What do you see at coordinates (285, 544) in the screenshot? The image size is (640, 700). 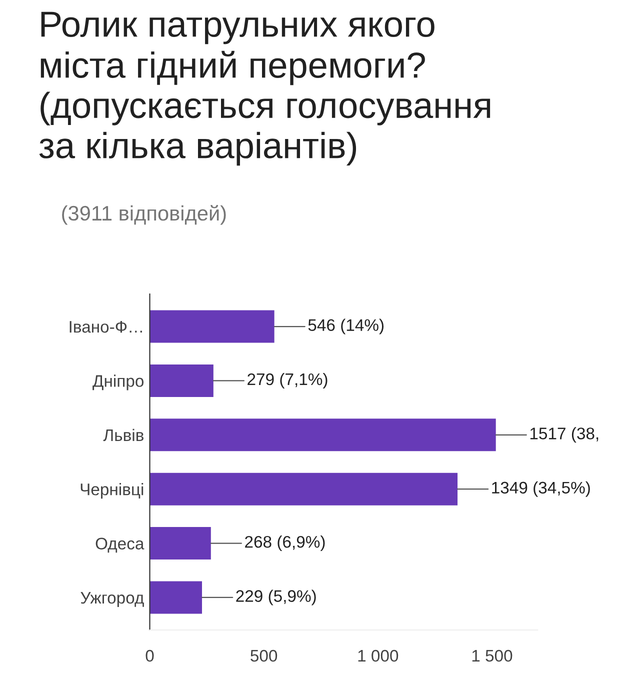 I see `data-label: 268 (6,9%)` at bounding box center [285, 544].